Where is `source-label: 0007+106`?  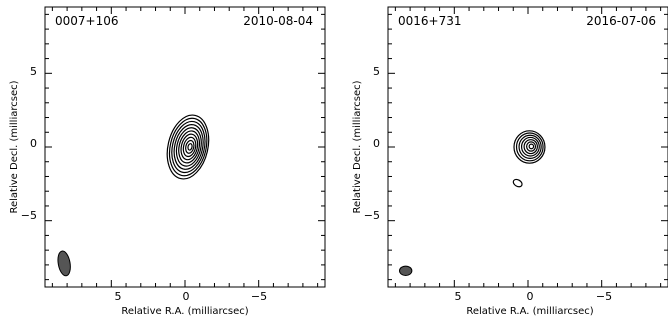
source-label: 0007+106 is located at coordinates (87, 21).